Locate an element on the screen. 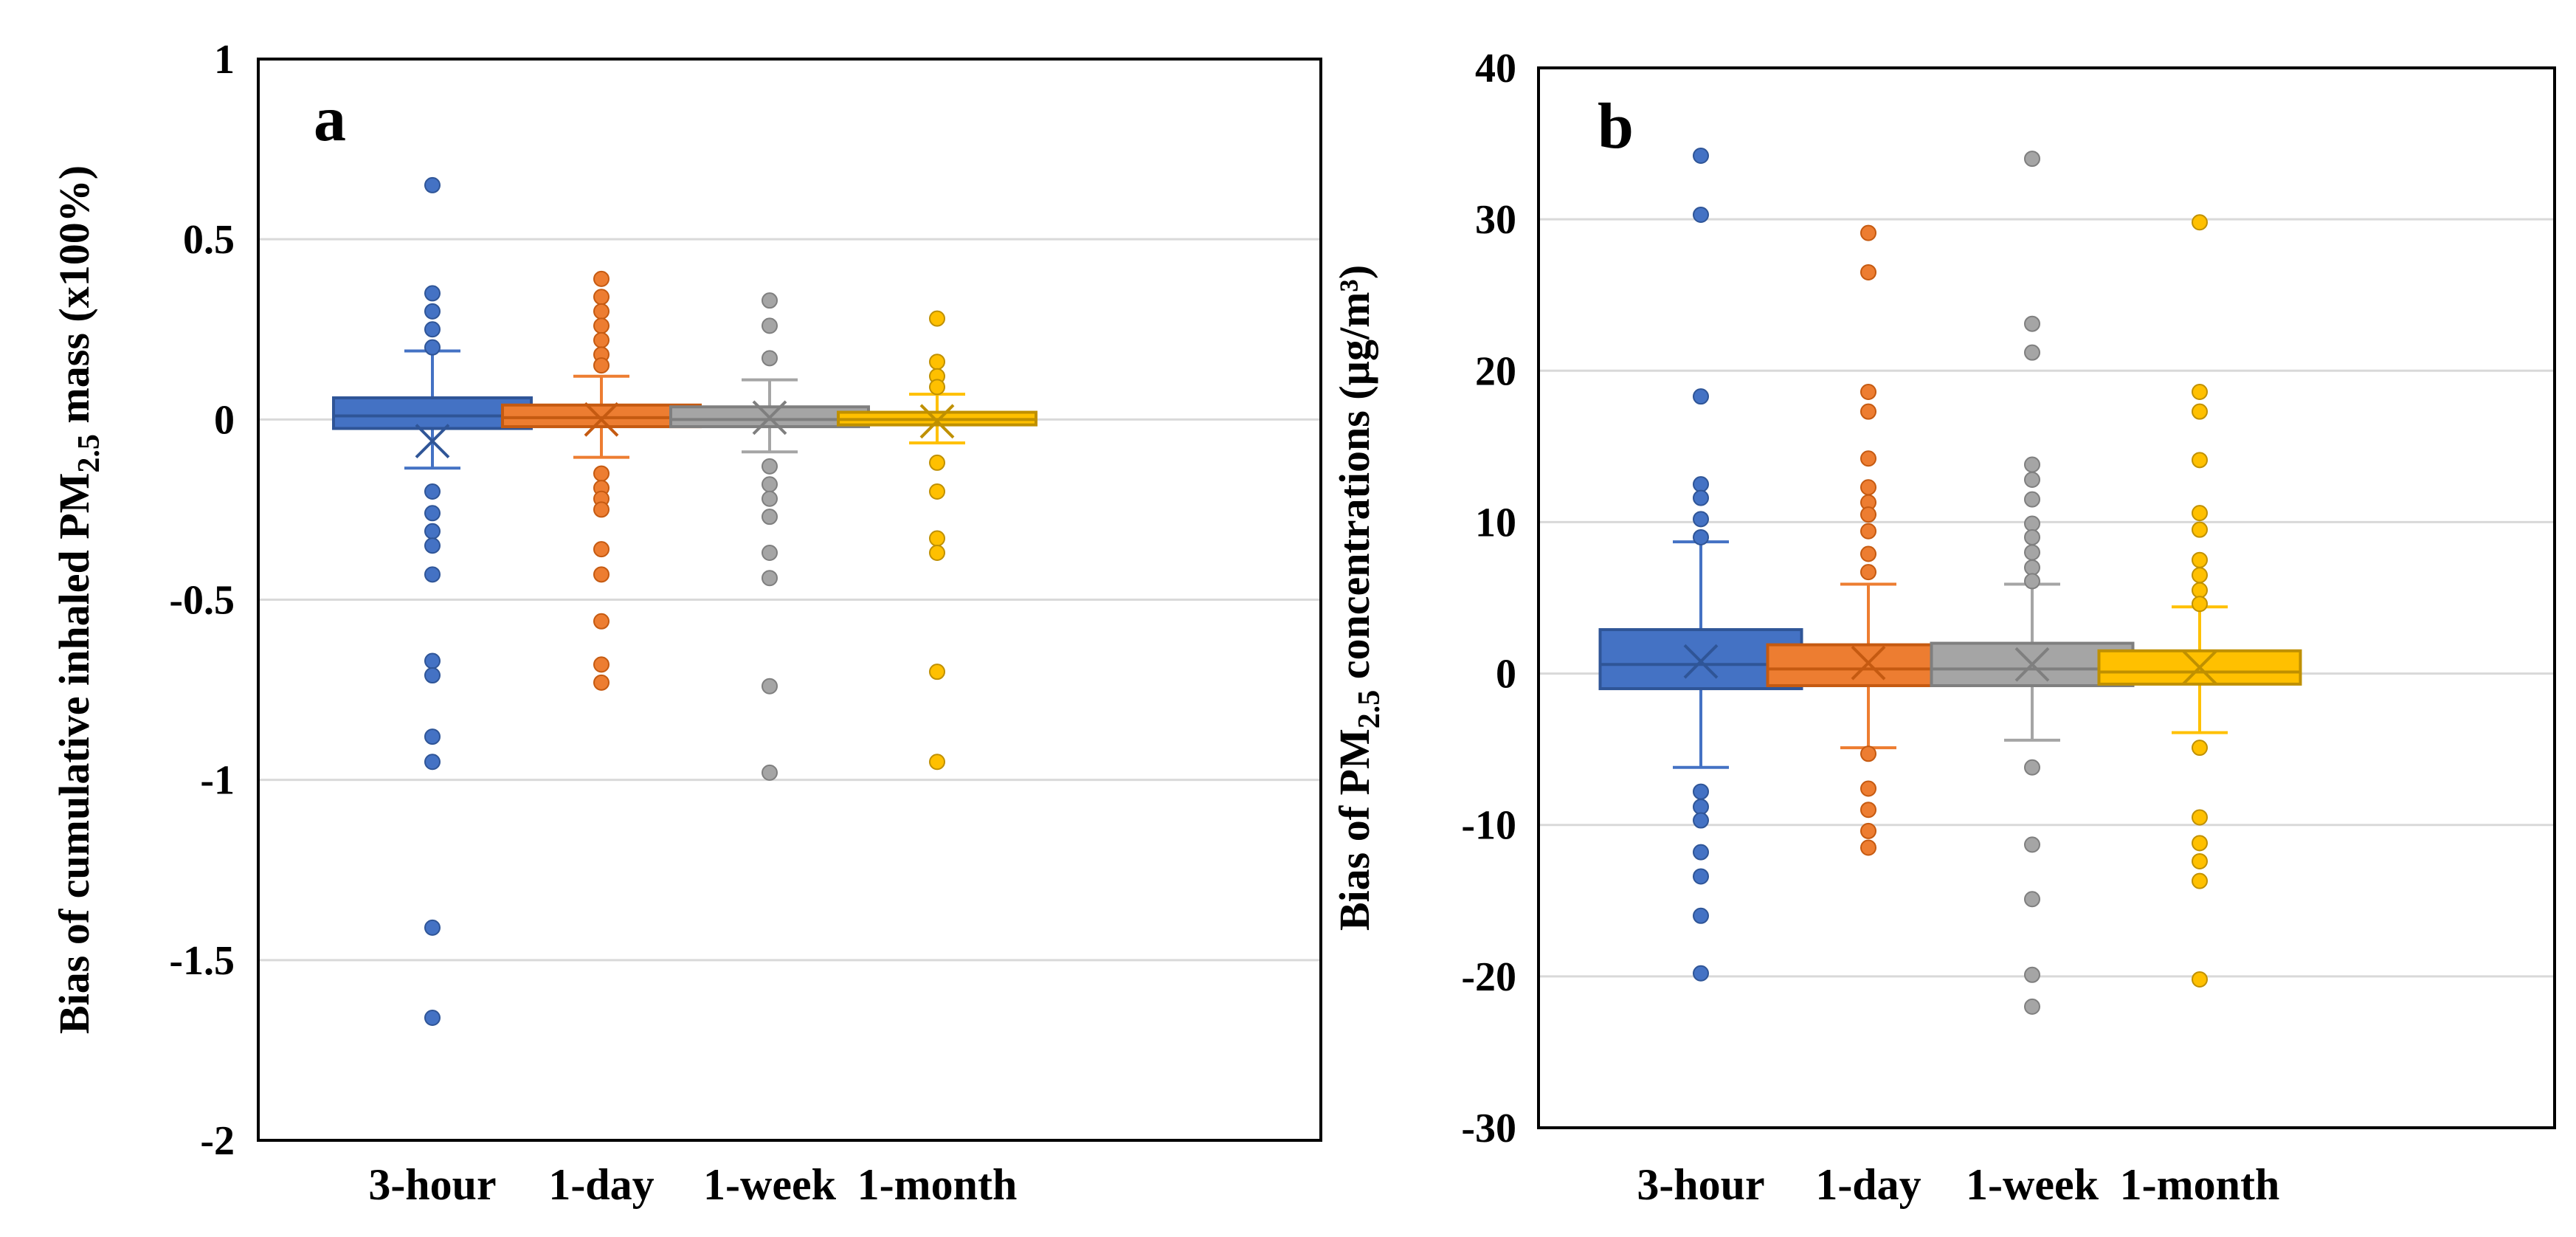 The image size is (2576, 1237). y-tick-label: -1 is located at coordinates (217, 781).